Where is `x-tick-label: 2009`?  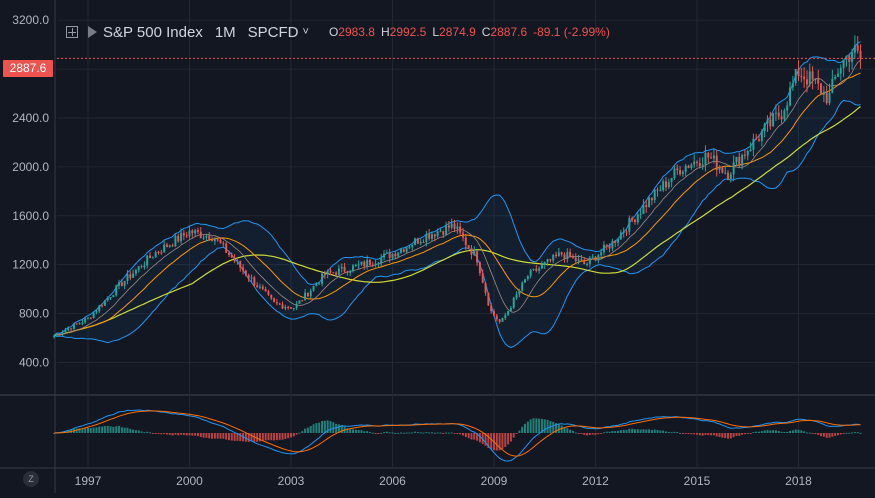
x-tick-label: 2009 is located at coordinates (494, 481).